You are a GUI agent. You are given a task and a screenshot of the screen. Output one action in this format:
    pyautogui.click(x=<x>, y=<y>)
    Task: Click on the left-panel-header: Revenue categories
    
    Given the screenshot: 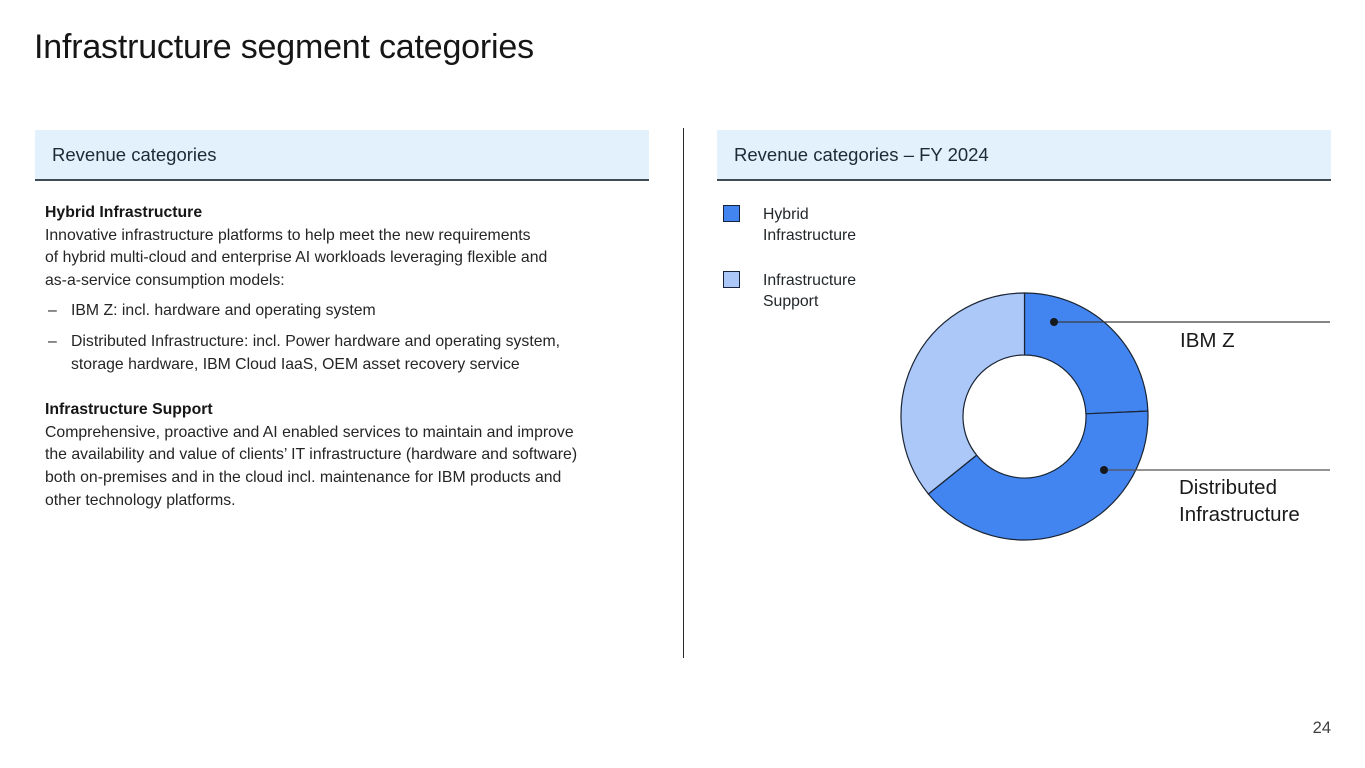 What is the action you would take?
    pyautogui.click(x=342, y=155)
    